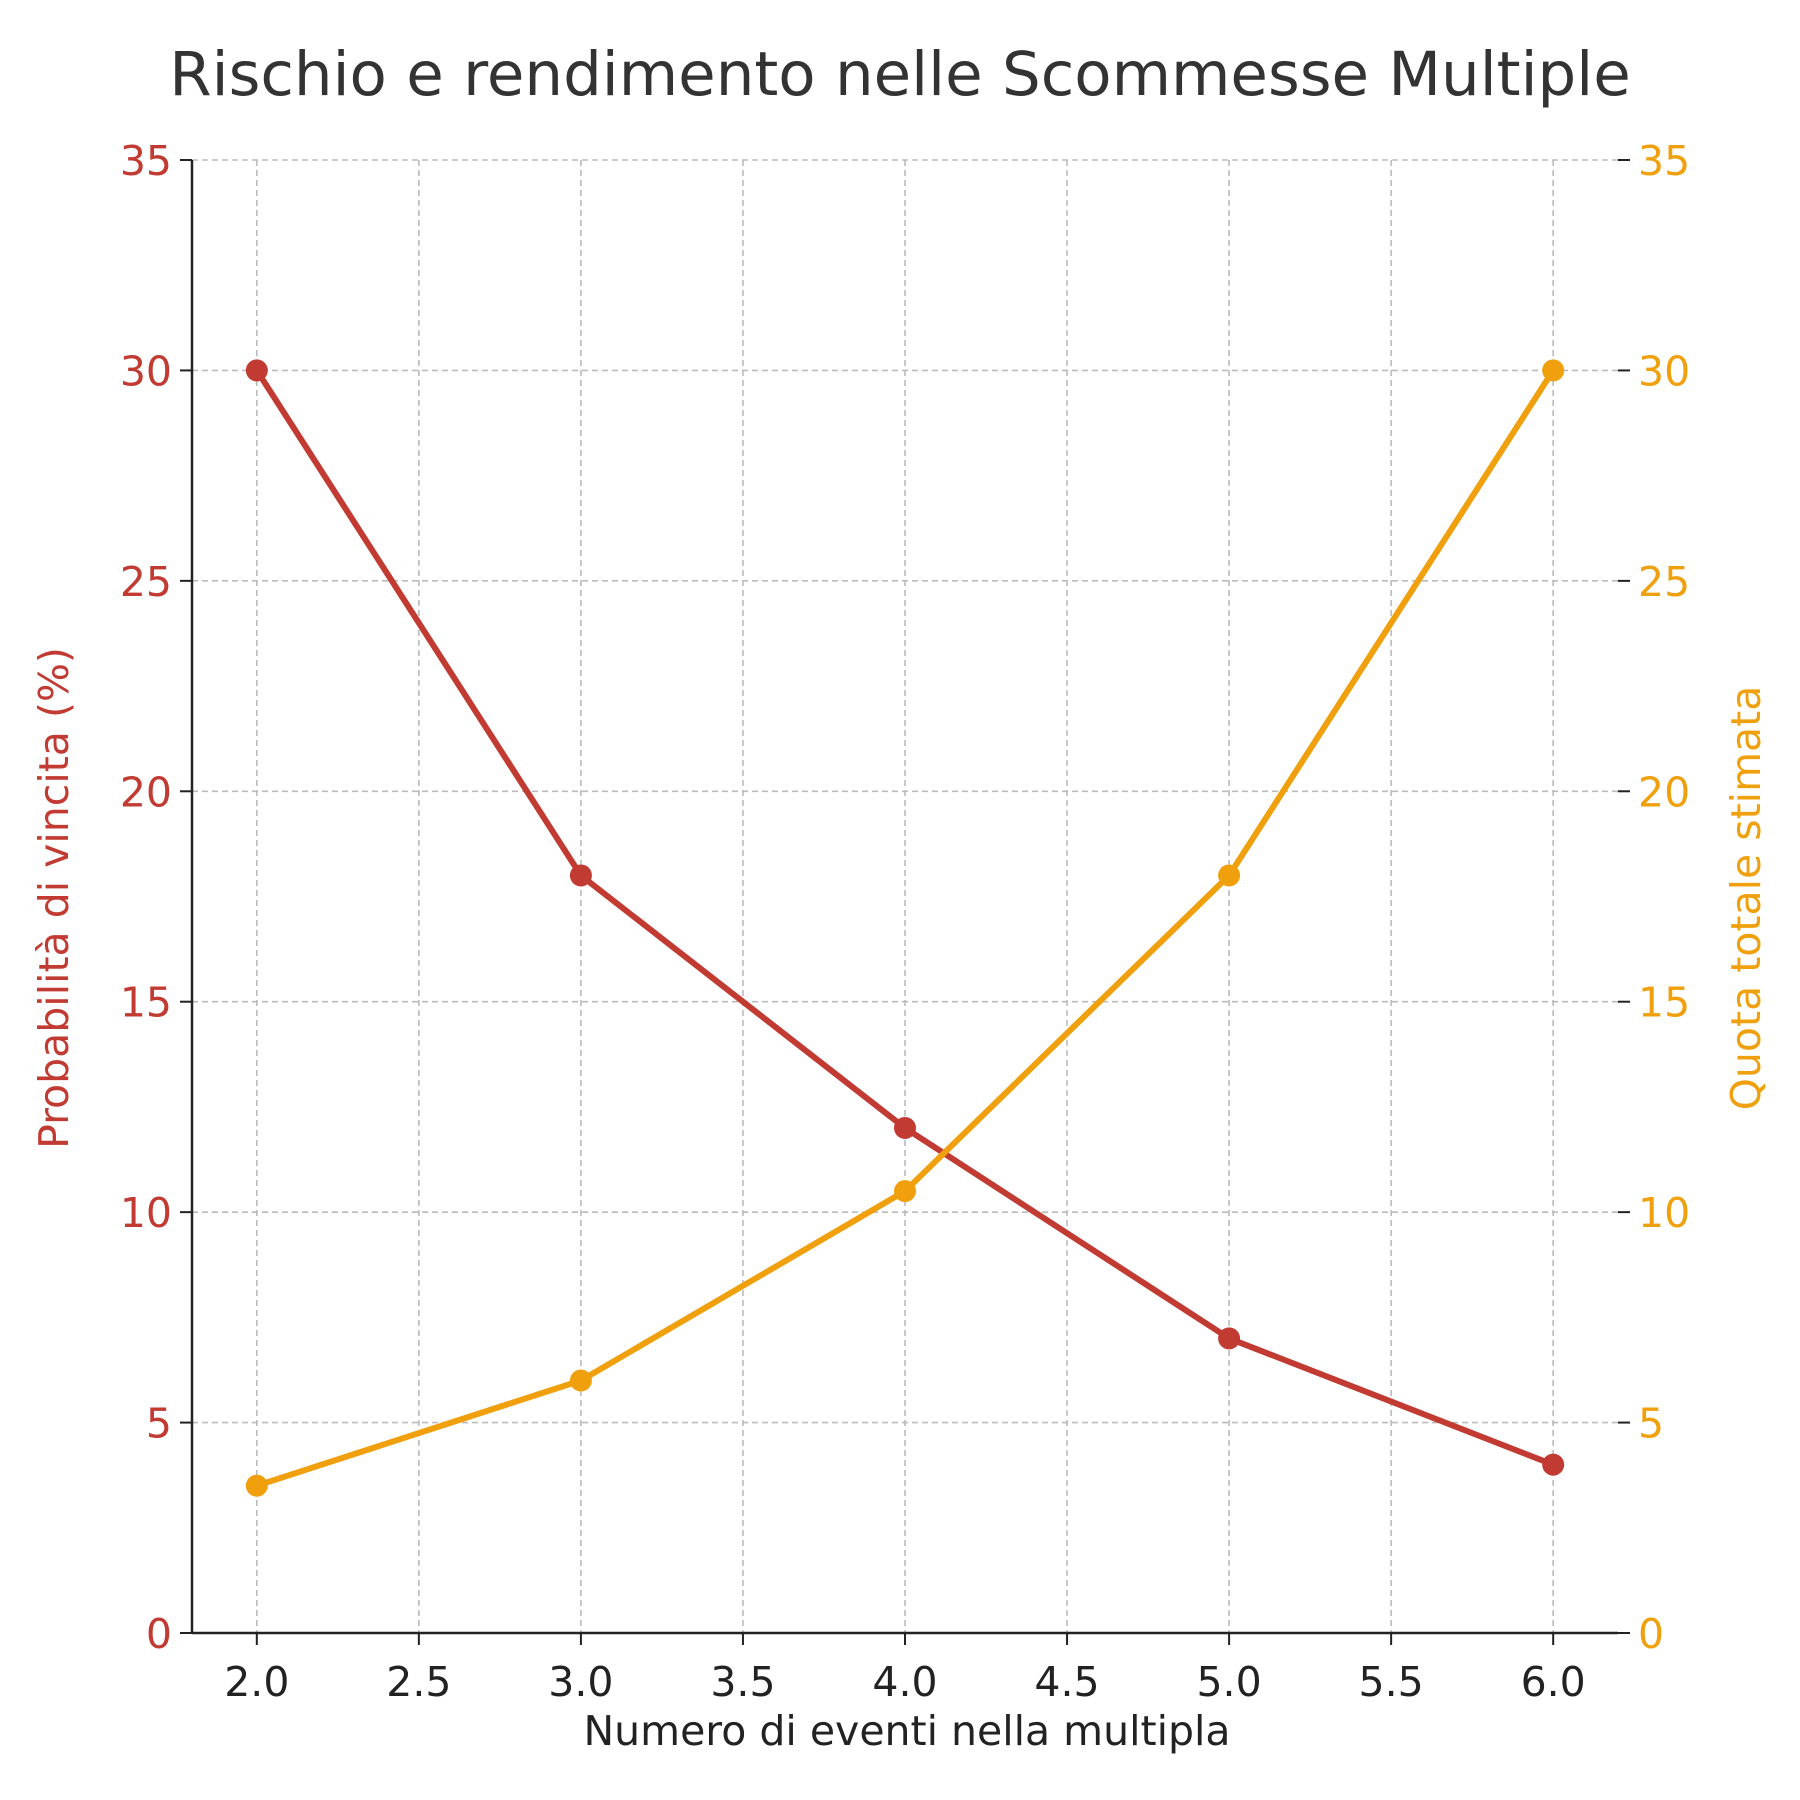 The height and width of the screenshot is (1800, 1800). Describe the element at coordinates (742, 1682) in the screenshot. I see `x-tick-label: 3.5` at that location.